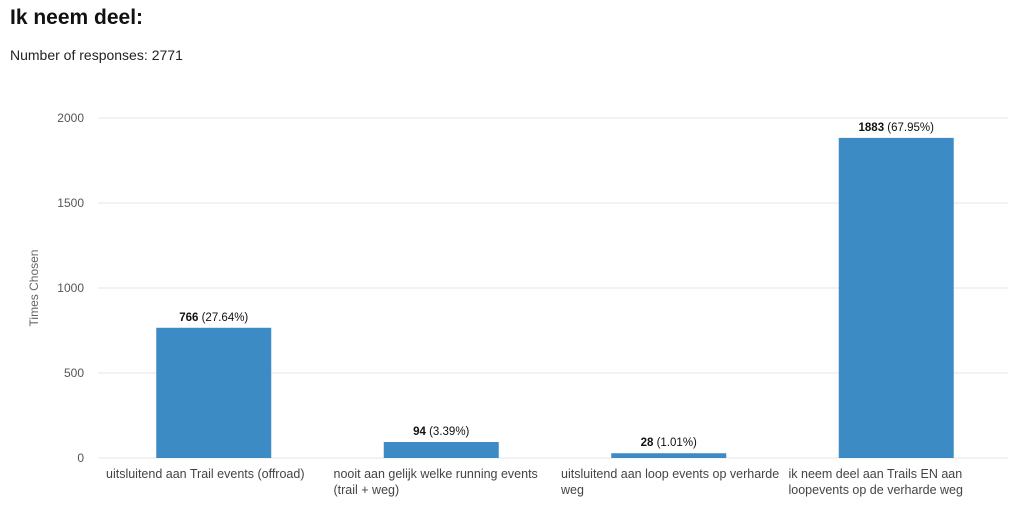  Describe the element at coordinates (876, 490) in the screenshot. I see `x-category-label: loopevents op de verharde weg` at that location.